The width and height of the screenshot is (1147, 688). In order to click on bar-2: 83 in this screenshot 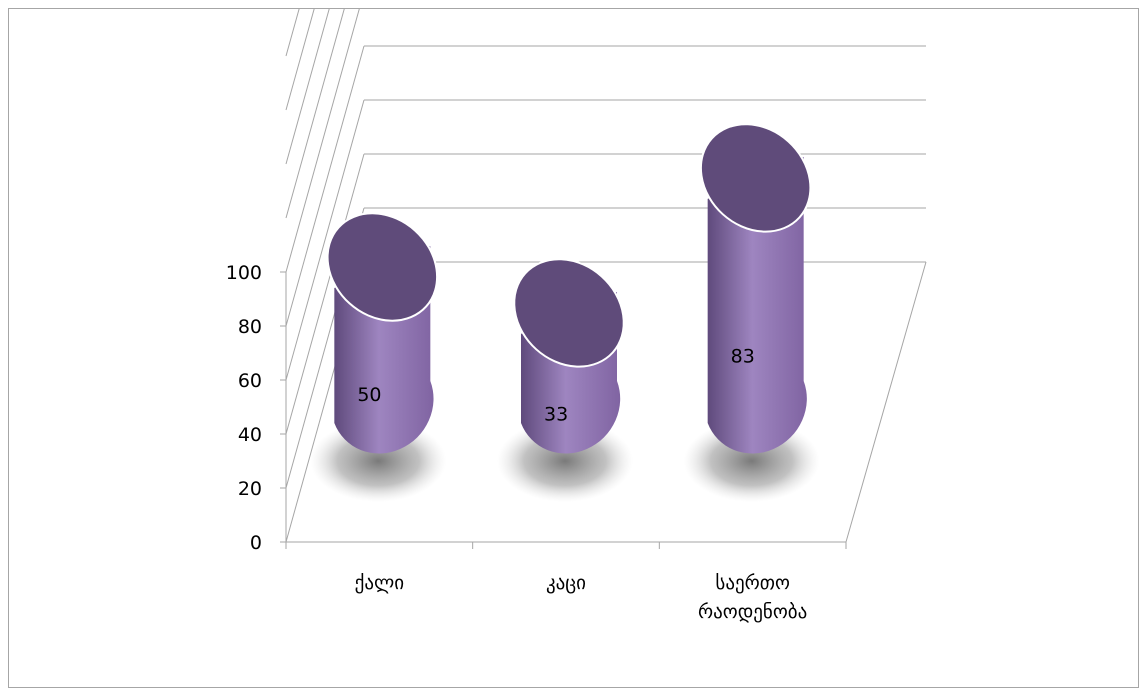, I will do `click(751, 312)`.